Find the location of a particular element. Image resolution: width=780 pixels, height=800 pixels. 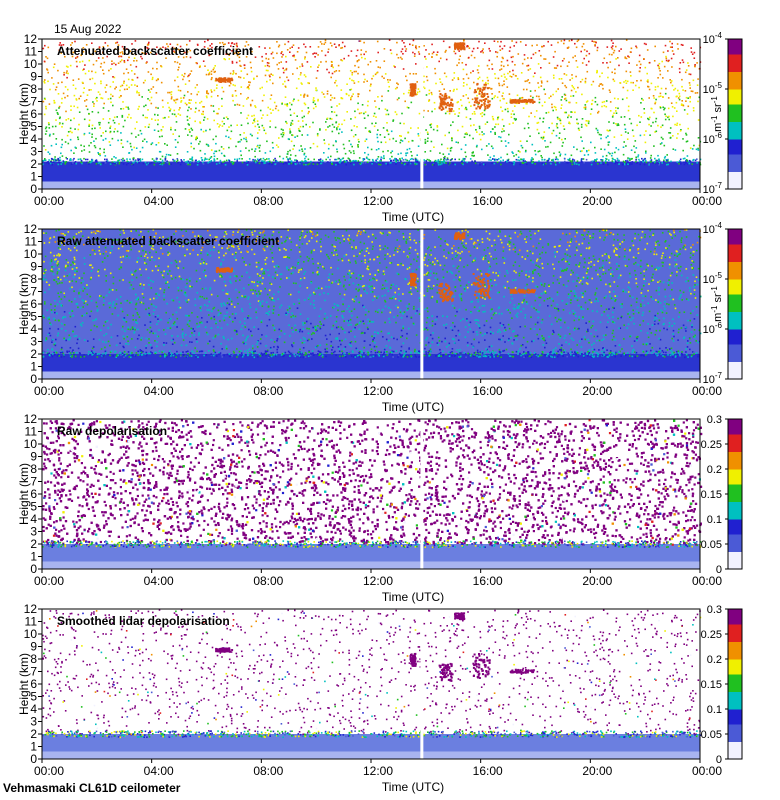

y-tick-label: 12 is located at coordinates (31, 229).